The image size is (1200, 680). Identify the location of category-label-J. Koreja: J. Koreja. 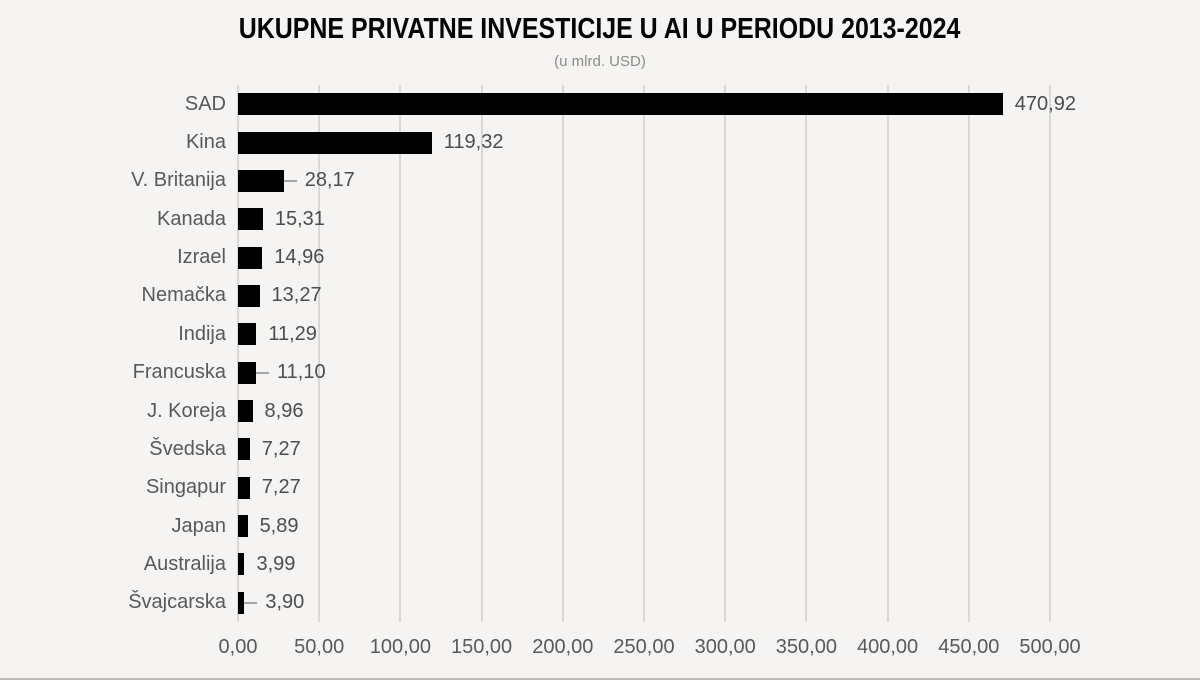
(186, 410).